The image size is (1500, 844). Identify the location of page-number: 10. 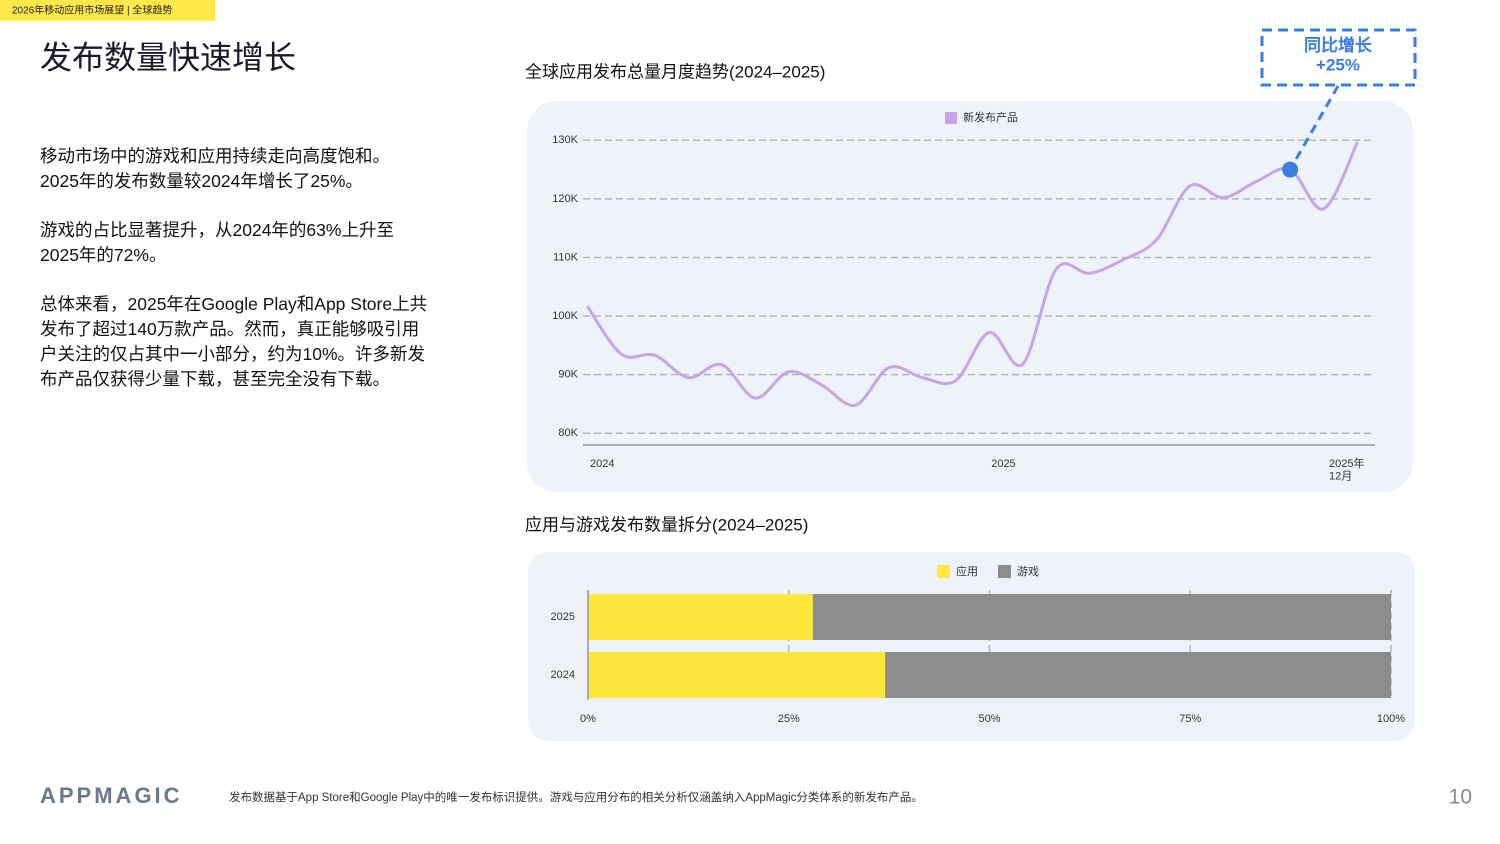
(1460, 797).